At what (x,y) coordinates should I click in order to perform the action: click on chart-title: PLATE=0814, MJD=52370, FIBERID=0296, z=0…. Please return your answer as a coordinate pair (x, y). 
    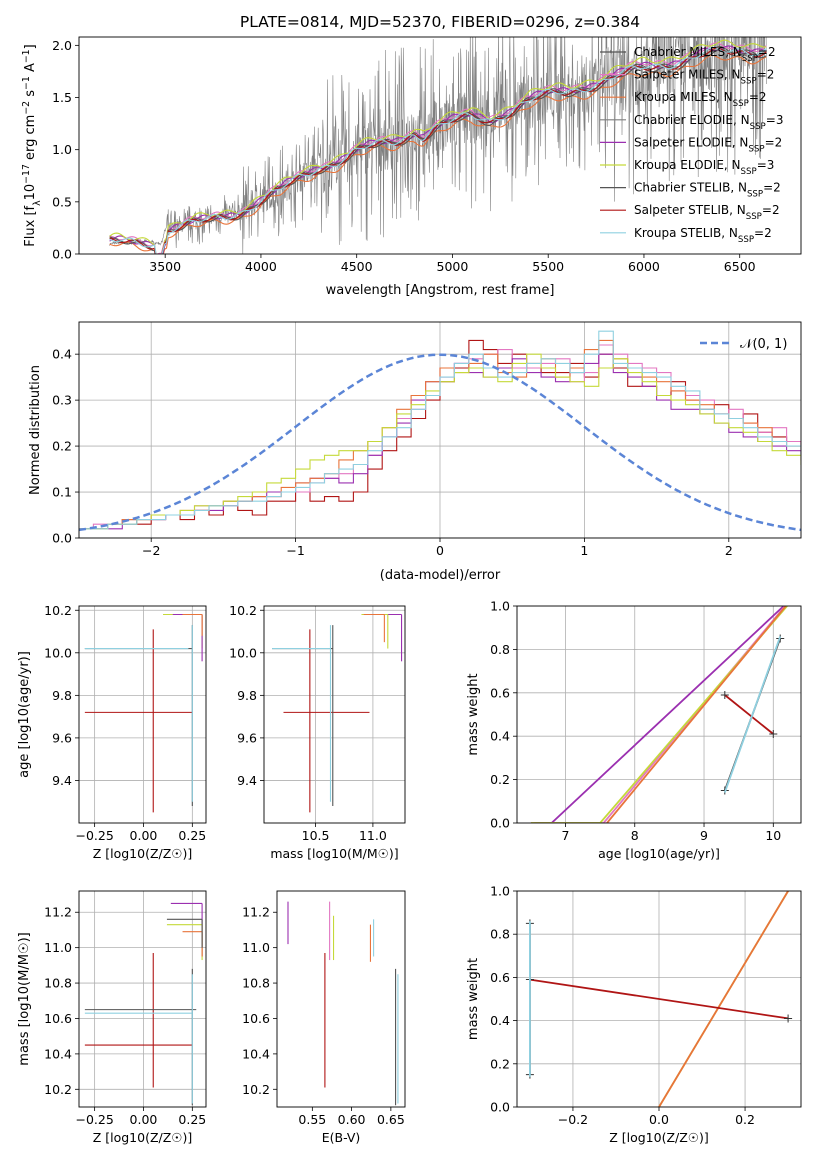
    Looking at the image, I should click on (440, 22).